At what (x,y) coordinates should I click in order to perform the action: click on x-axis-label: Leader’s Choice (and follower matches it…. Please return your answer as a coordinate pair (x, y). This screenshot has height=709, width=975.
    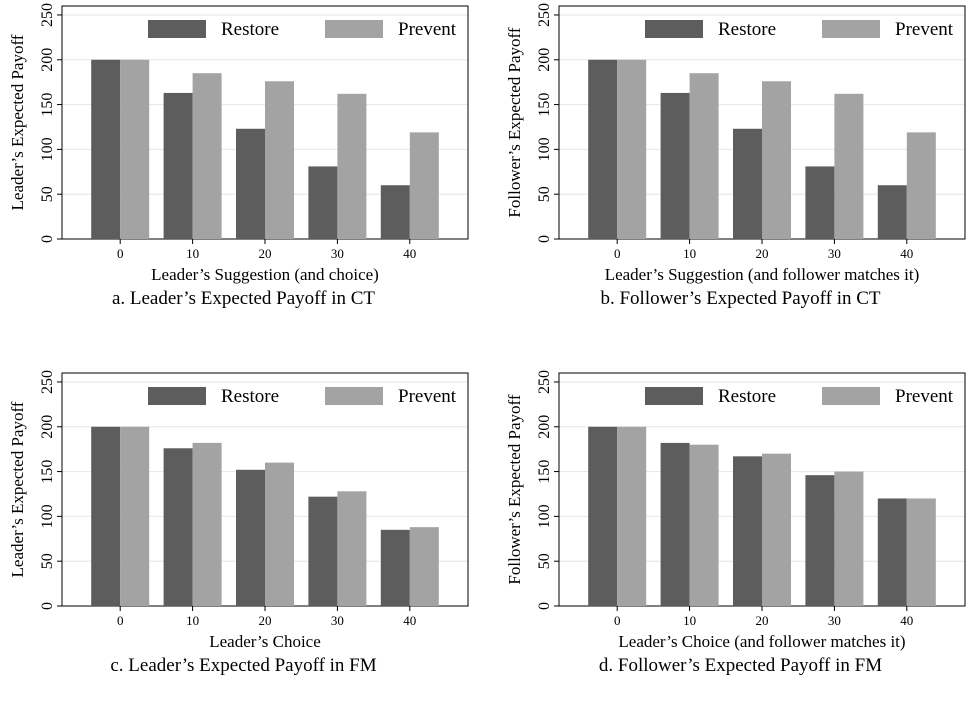
    Looking at the image, I should click on (761, 641).